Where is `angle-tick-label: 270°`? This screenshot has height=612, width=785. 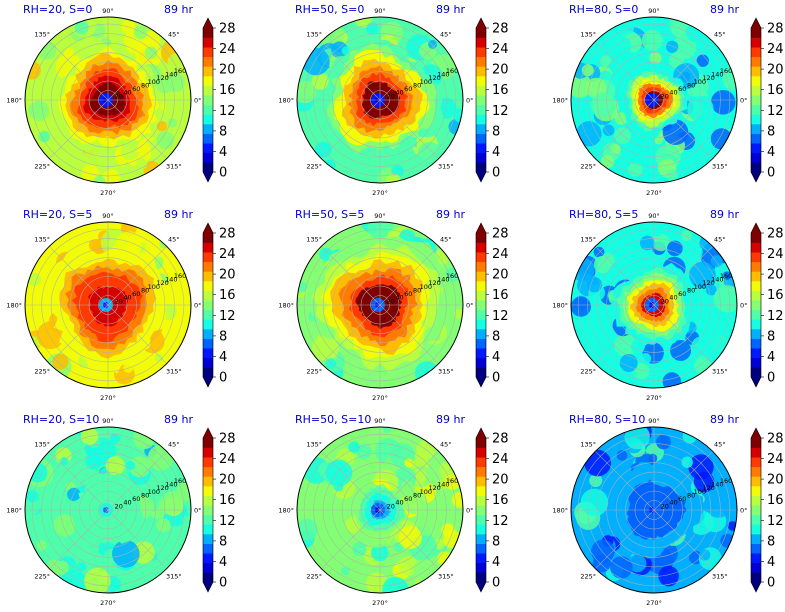
angle-tick-label: 270° is located at coordinates (654, 603).